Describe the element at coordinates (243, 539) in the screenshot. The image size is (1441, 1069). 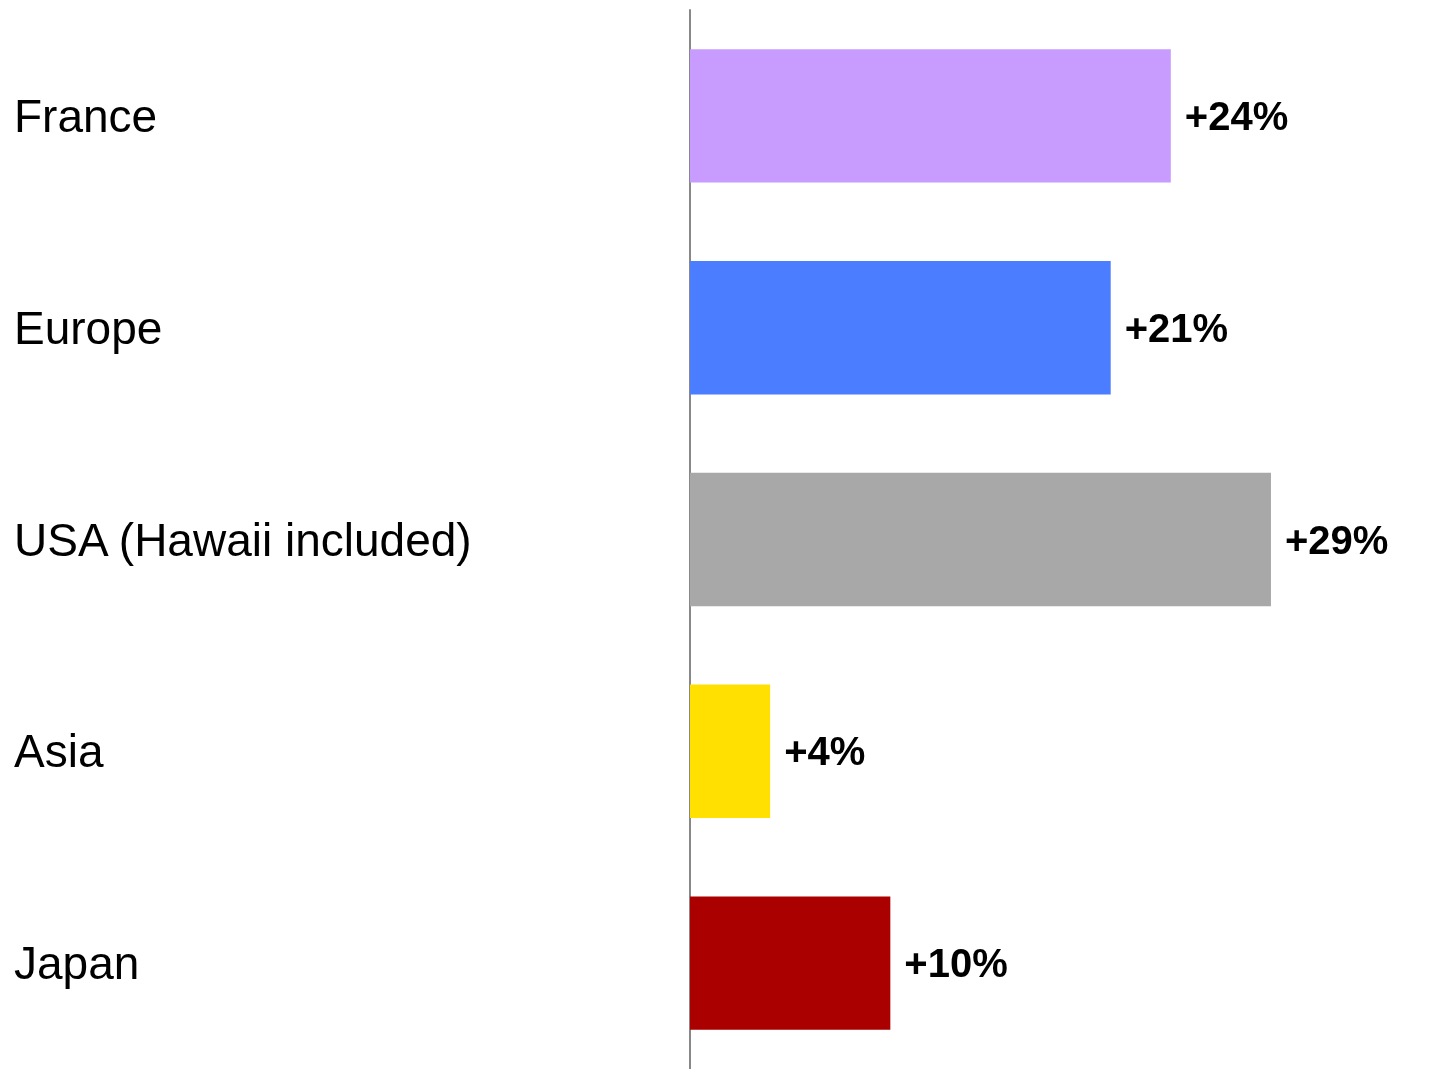
I see `y-tick-label: USA (Hawaii included)` at that location.